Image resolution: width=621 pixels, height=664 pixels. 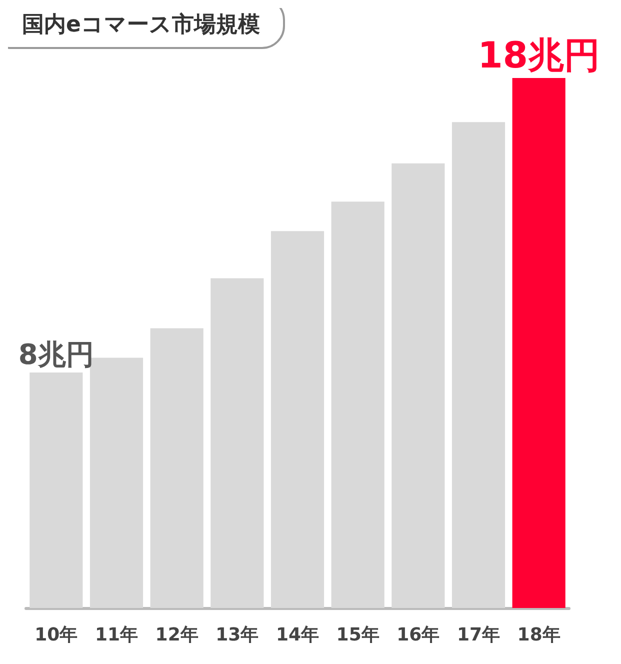 What do you see at coordinates (539, 56) in the screenshot?
I see `data-label: 18兆円` at bounding box center [539, 56].